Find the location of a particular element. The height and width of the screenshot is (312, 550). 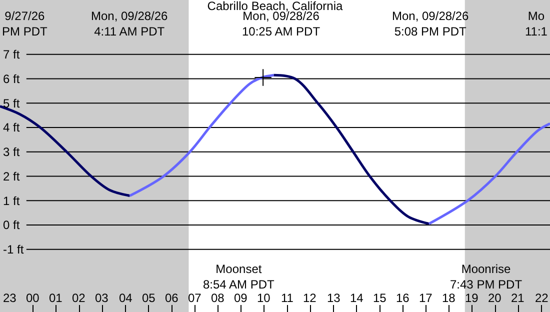

x-tick-label: 17 is located at coordinates (426, 298).